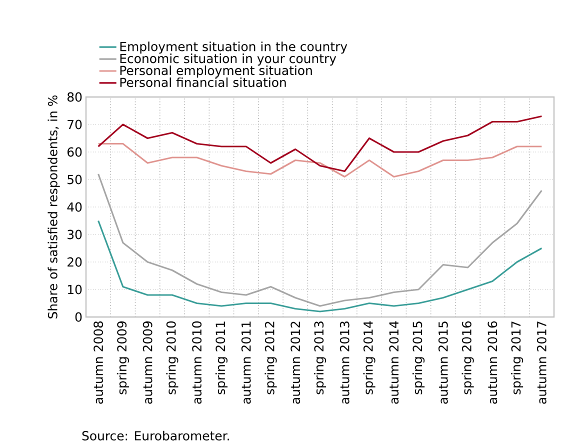 This screenshot has height=446, width=570. What do you see at coordinates (147, 362) in the screenshot?
I see `x-tick-label: autumn 2009` at bounding box center [147, 362].